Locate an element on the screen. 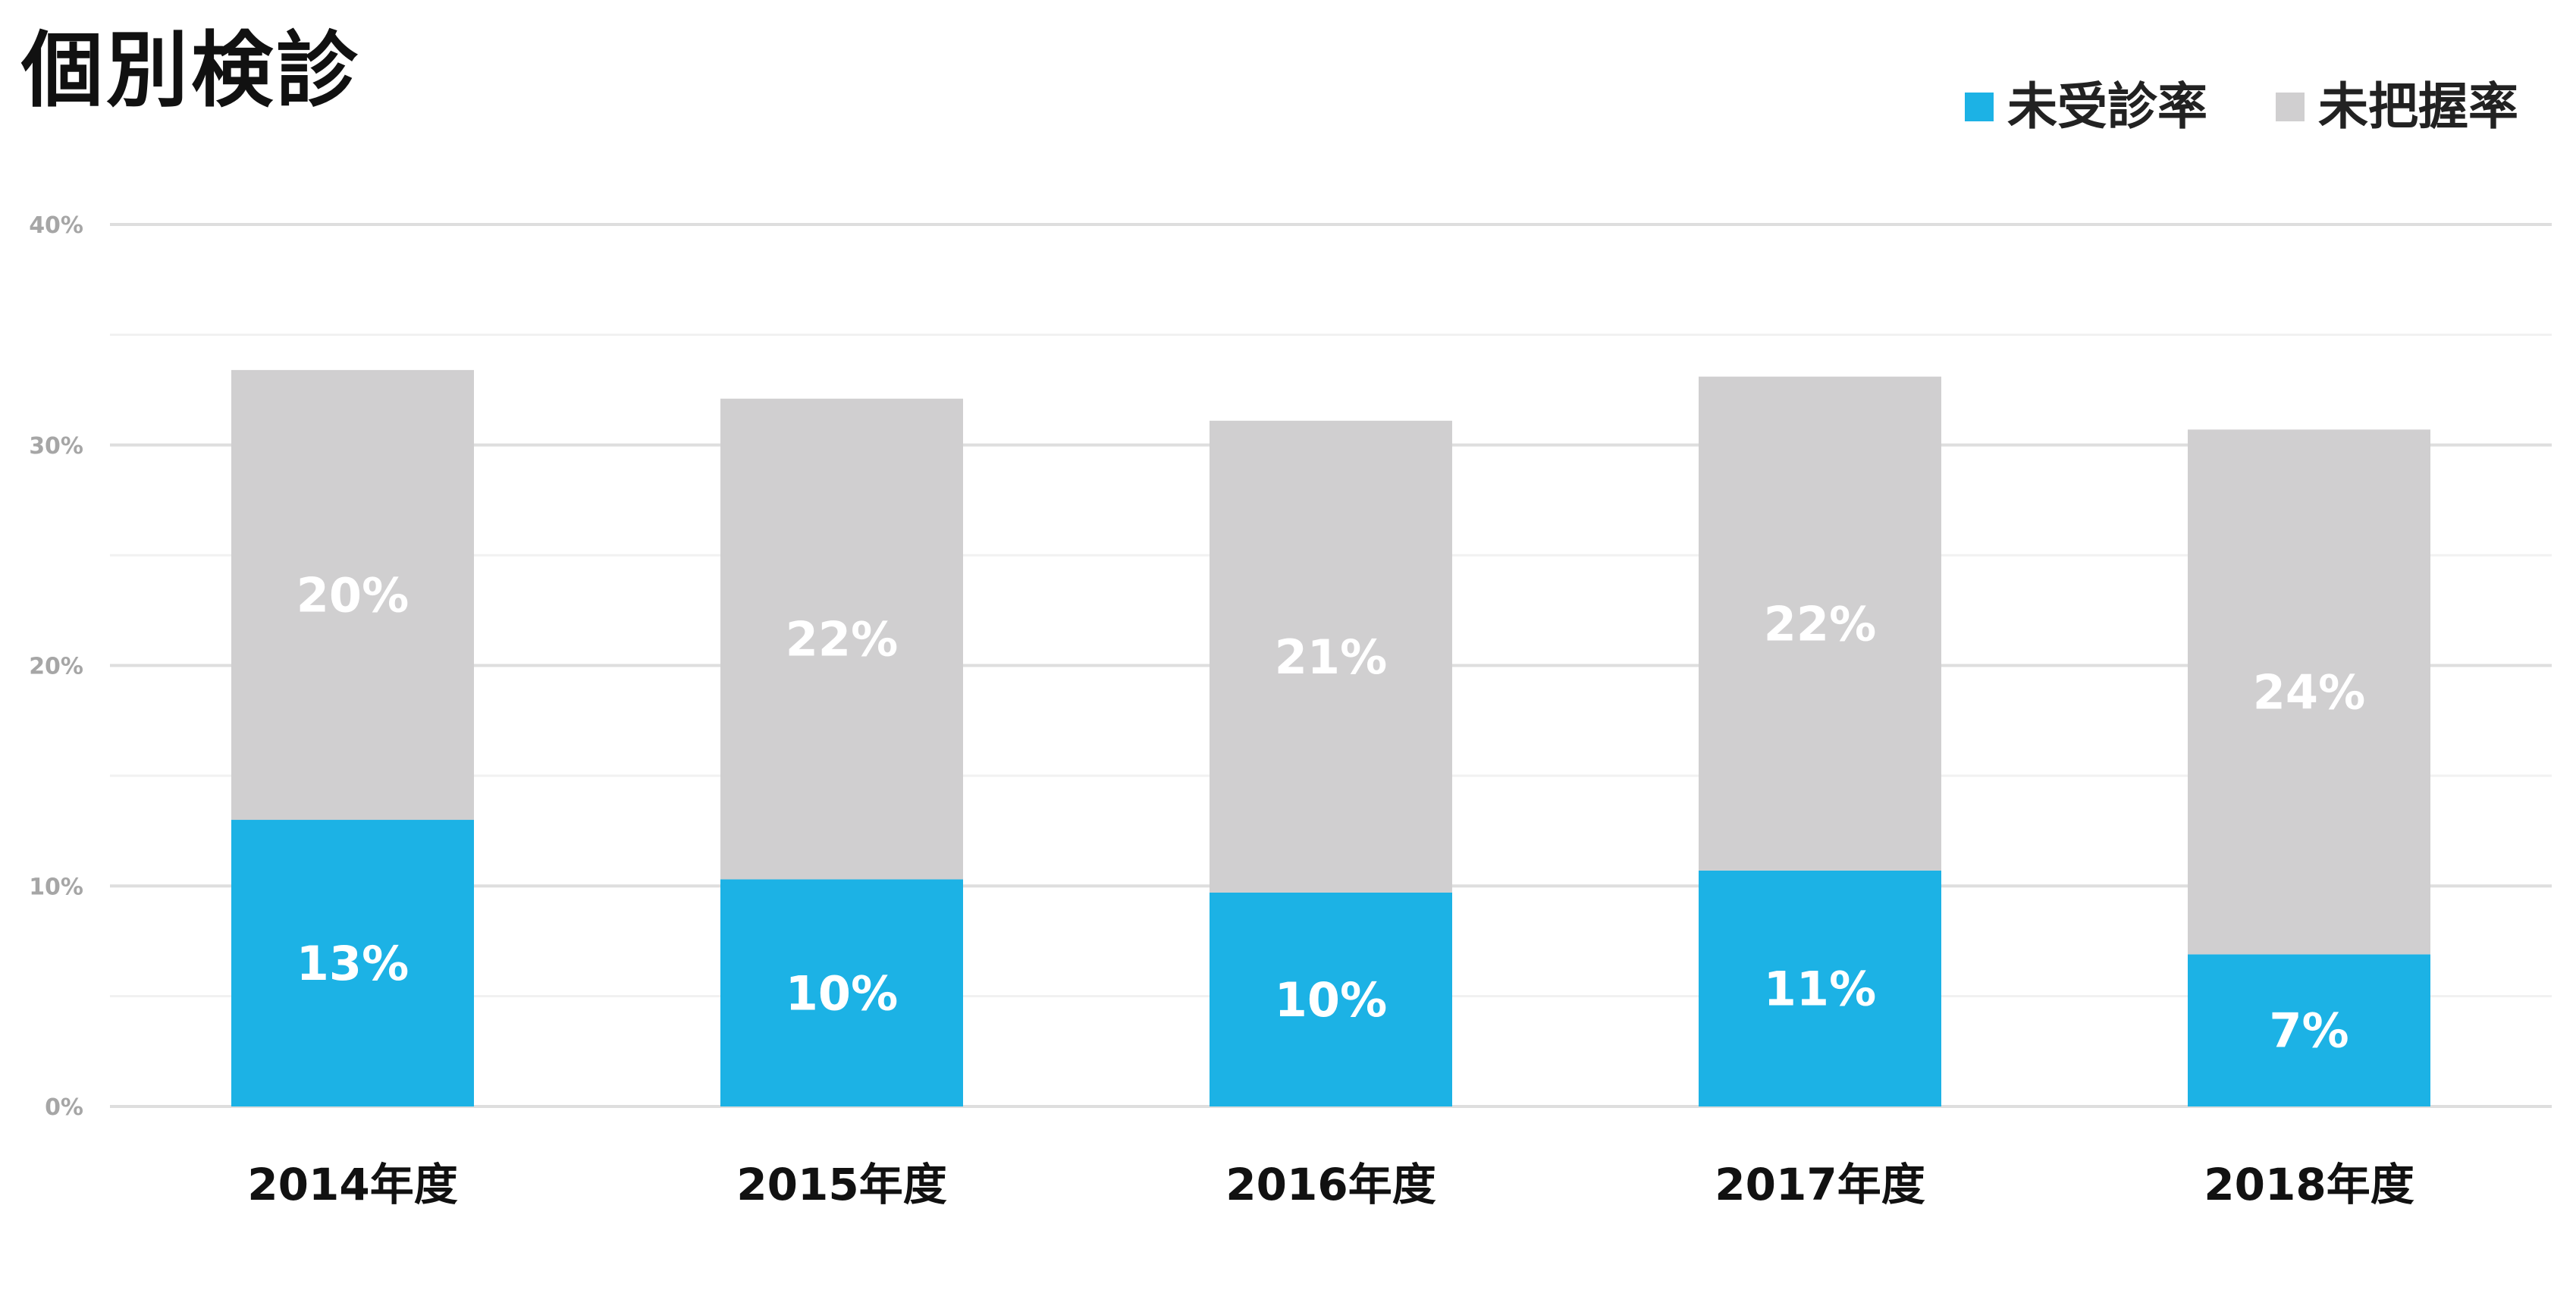 This screenshot has width=2576, height=1312. x-category-label: 2014年度 is located at coordinates (352, 1184).